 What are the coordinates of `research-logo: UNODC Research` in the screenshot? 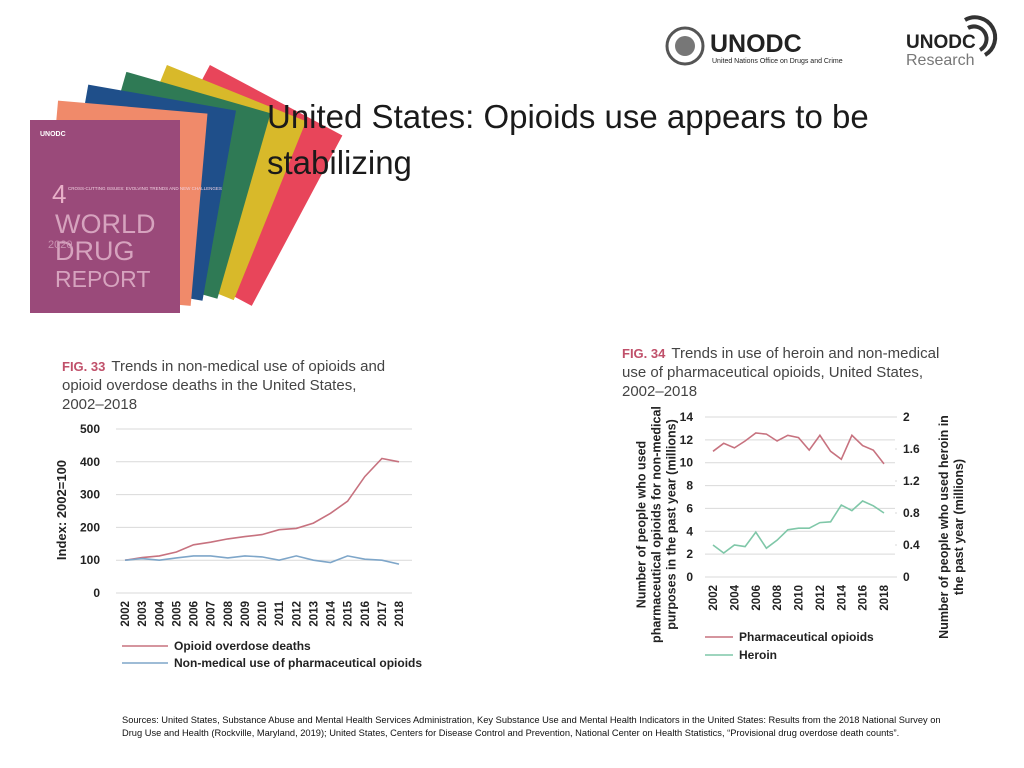 It's located at (952, 42).